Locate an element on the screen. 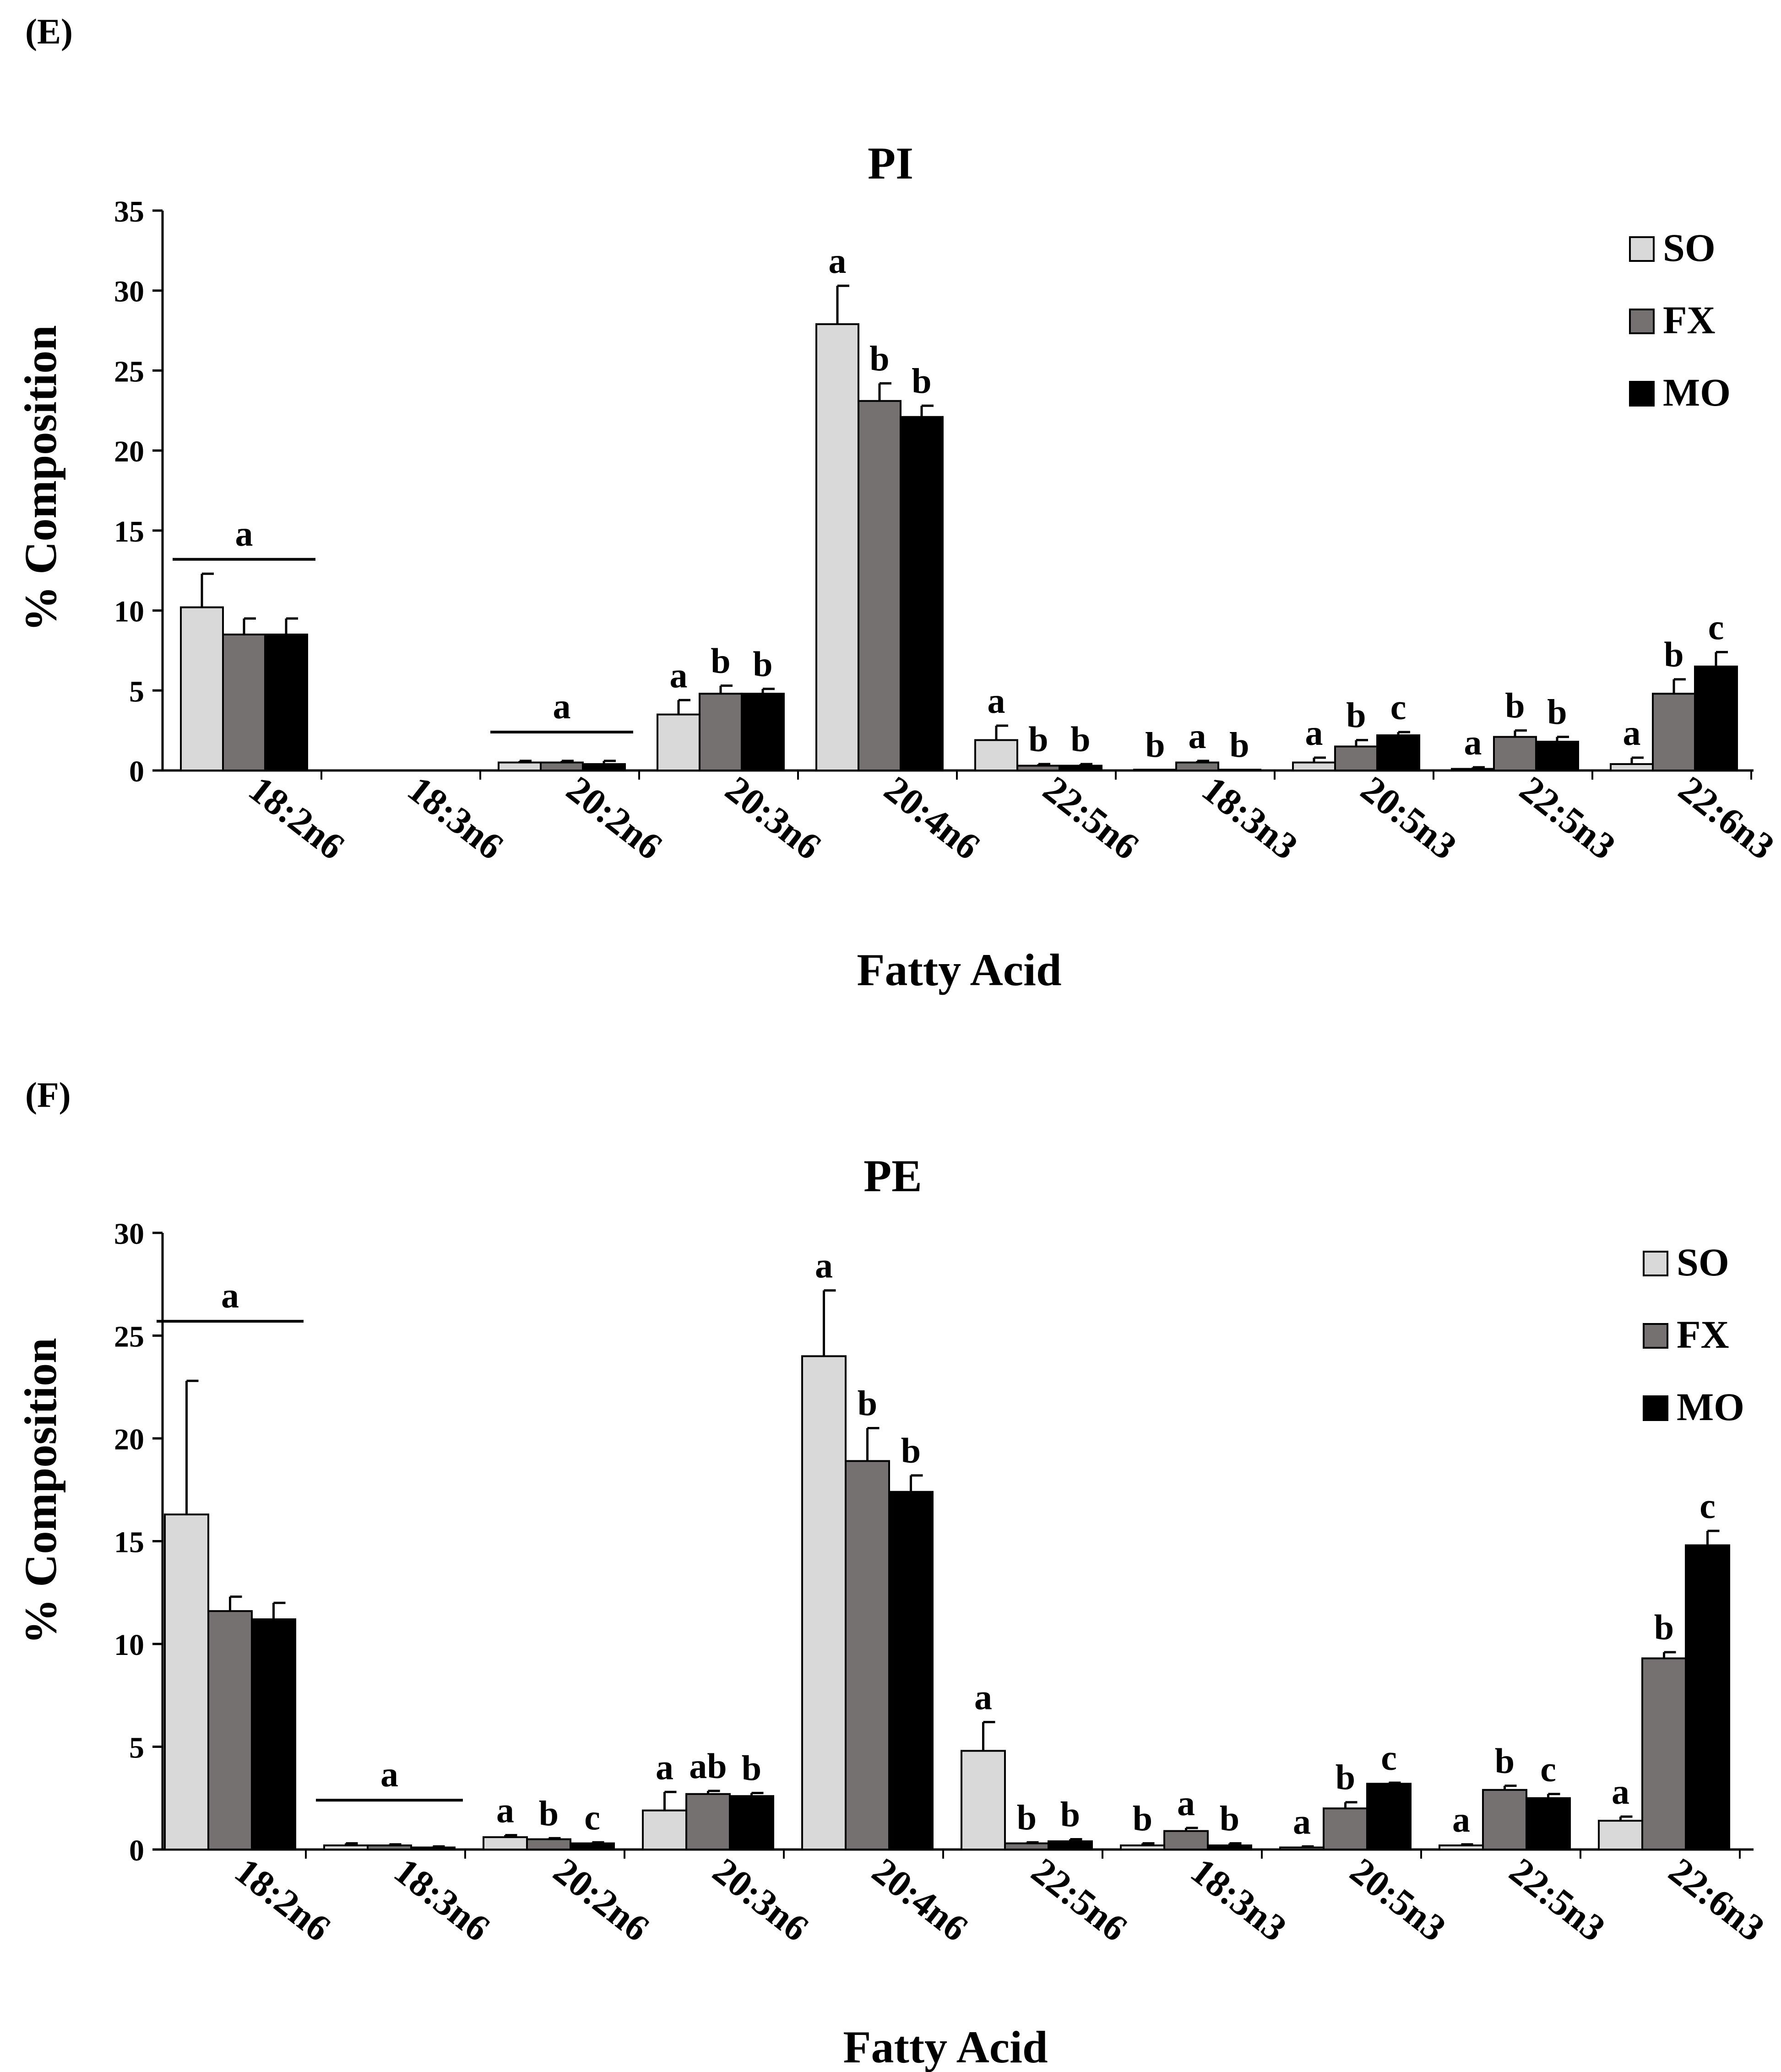 The height and width of the screenshot is (2072, 1781). chart-title: PI is located at coordinates (890, 163).